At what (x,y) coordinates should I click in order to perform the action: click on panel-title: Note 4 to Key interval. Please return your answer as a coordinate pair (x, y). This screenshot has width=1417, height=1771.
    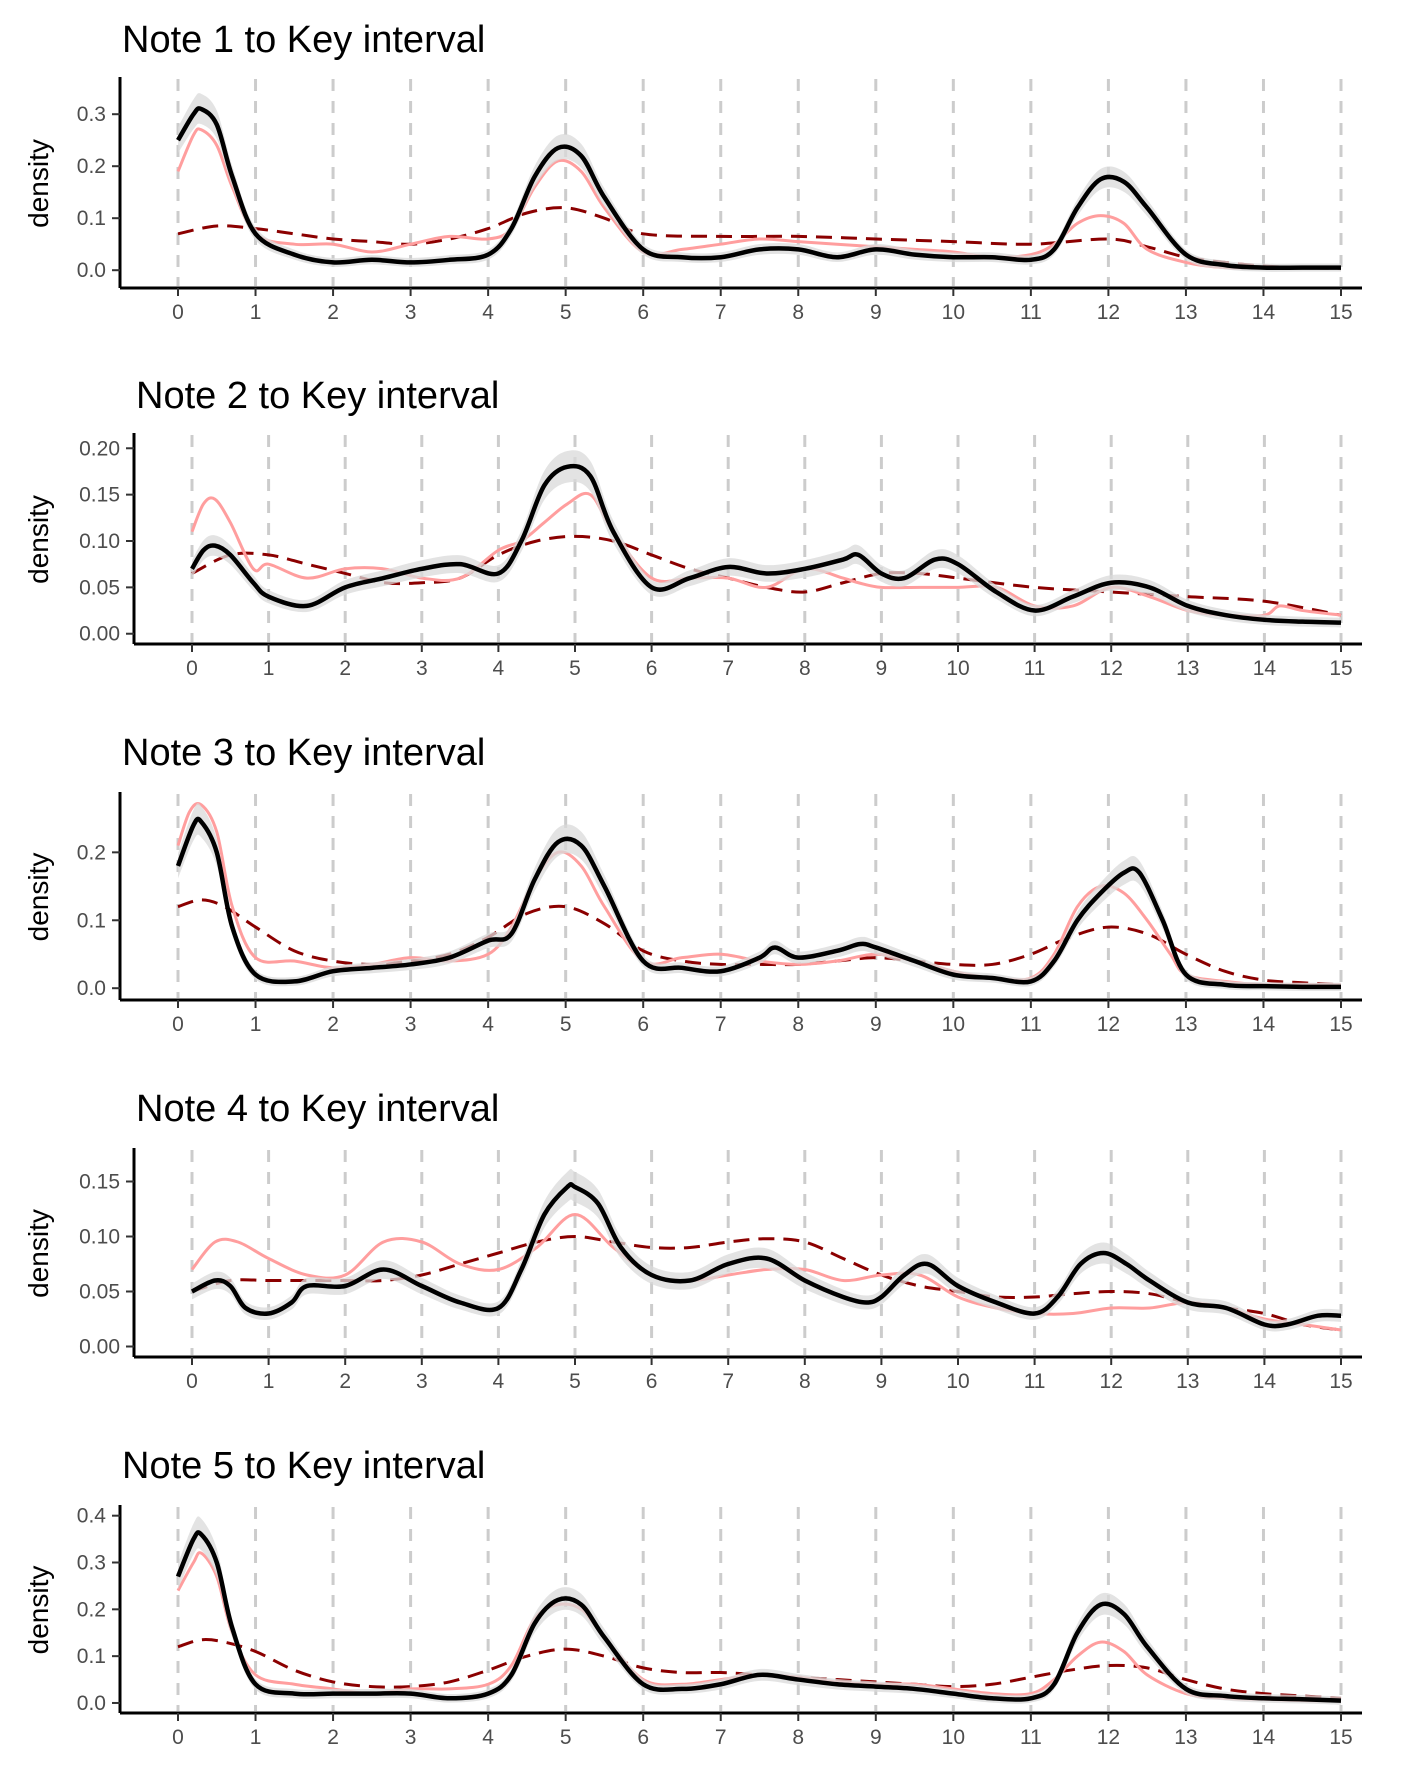
    Looking at the image, I should click on (317, 1109).